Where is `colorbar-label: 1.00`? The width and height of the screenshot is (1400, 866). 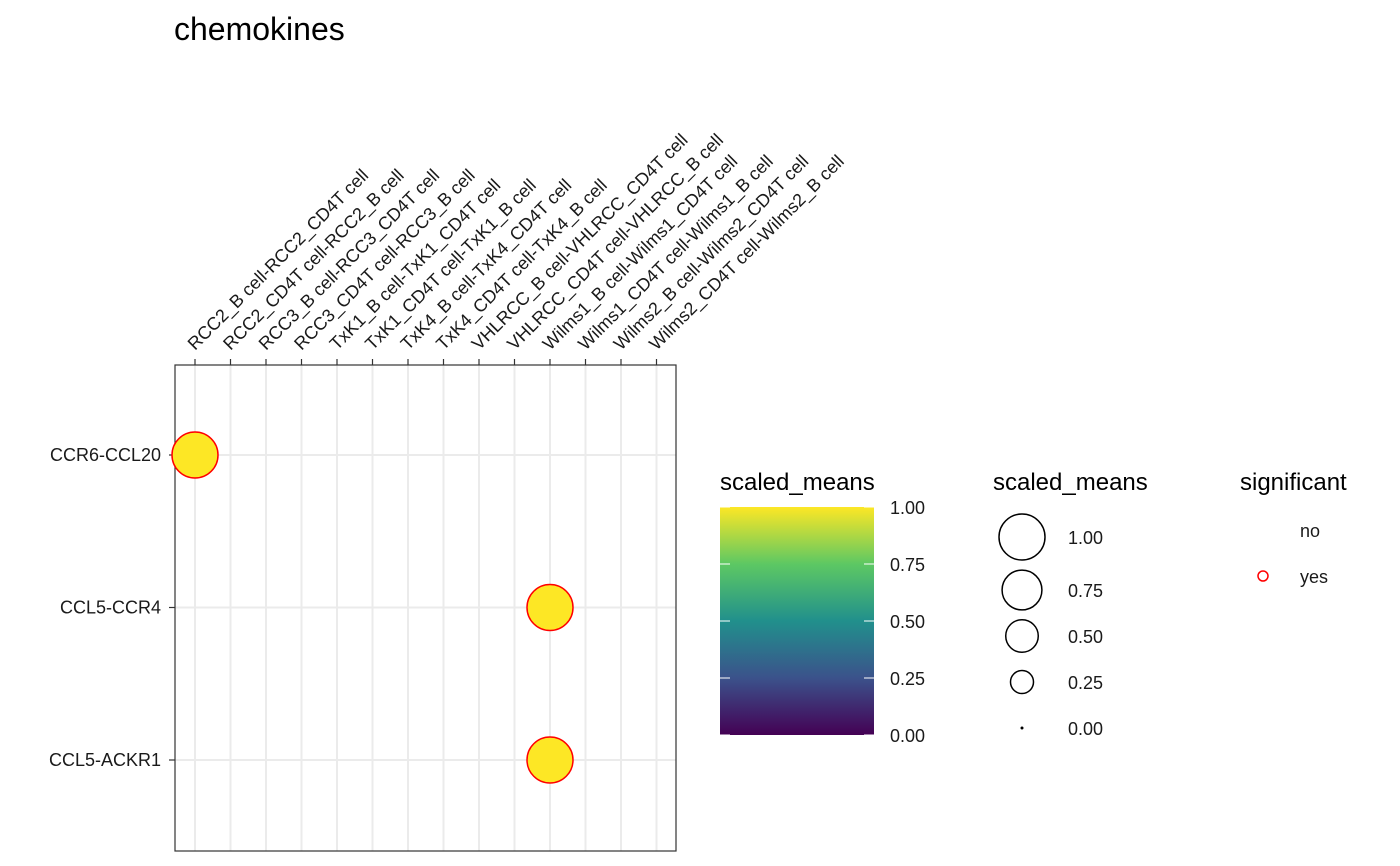 colorbar-label: 1.00 is located at coordinates (907, 508).